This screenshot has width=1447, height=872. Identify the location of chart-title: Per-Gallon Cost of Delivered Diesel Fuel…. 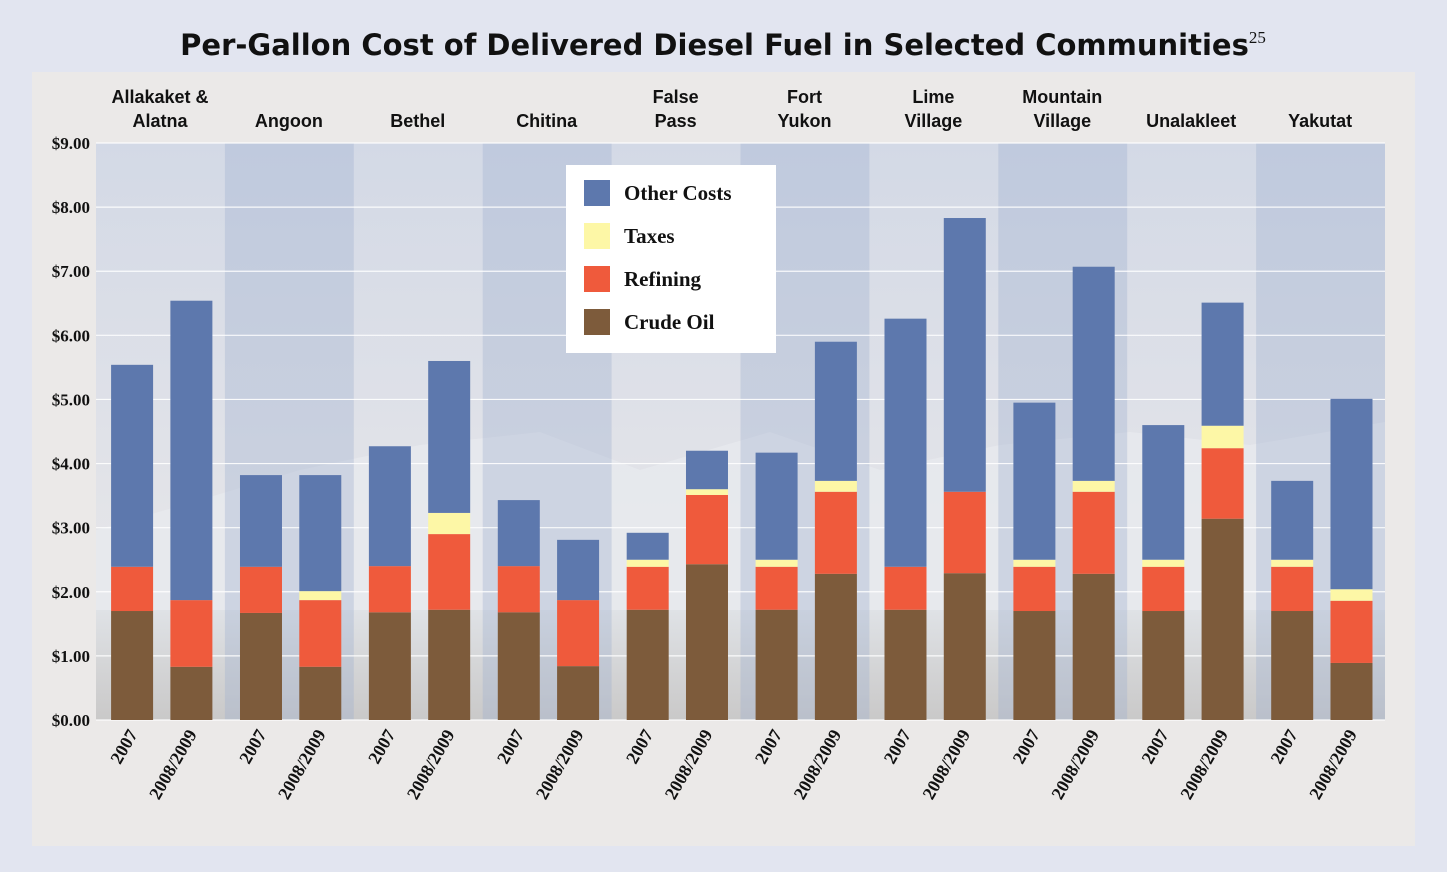
(723, 45).